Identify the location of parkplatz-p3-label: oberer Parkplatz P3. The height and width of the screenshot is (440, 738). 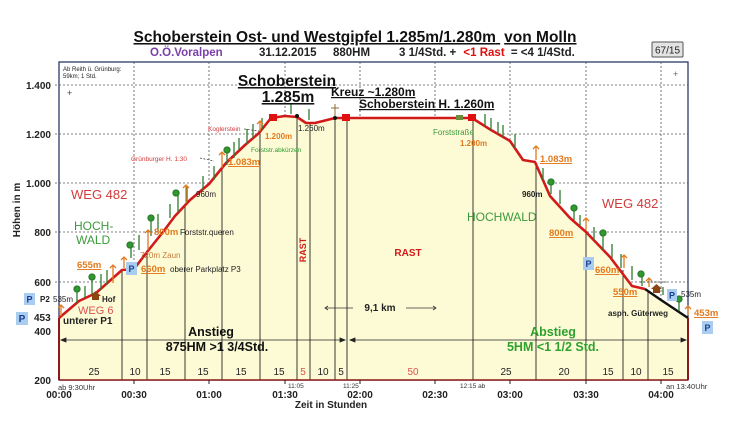
(205, 269).